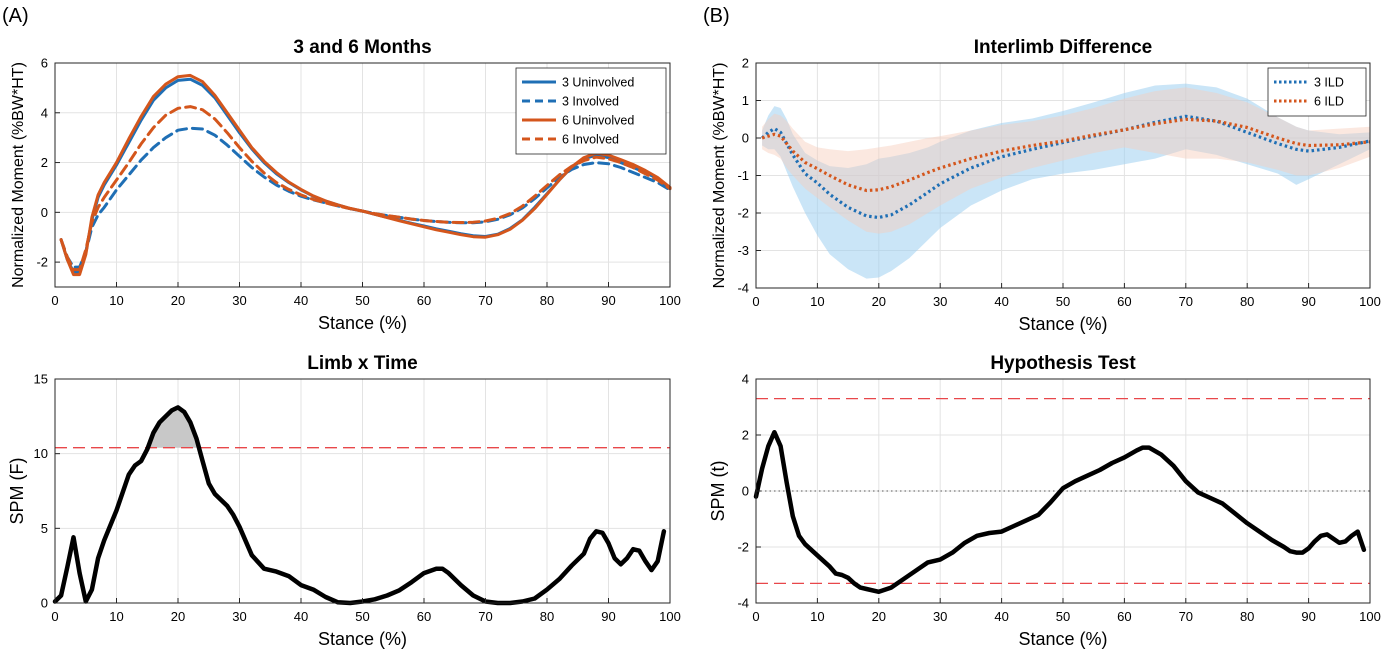 The width and height of the screenshot is (1383, 656). I want to click on y-tick-label: 6, so click(44, 63).